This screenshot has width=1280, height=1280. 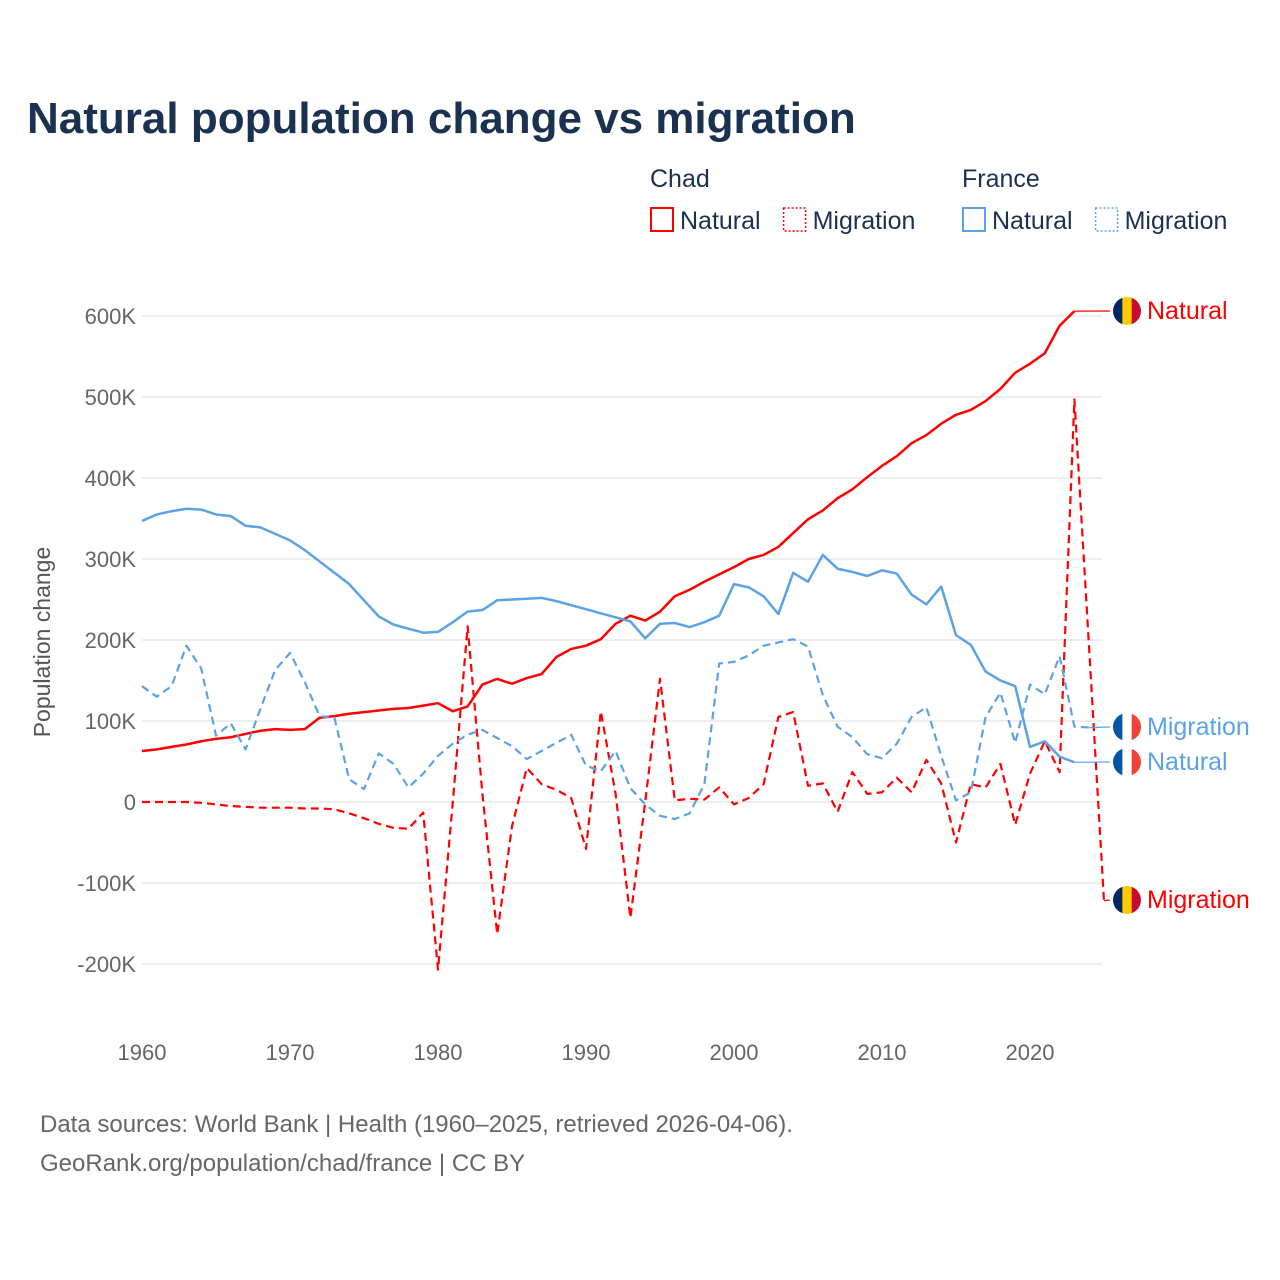 What do you see at coordinates (111, 316) in the screenshot?
I see `y-tick-label: 600K` at bounding box center [111, 316].